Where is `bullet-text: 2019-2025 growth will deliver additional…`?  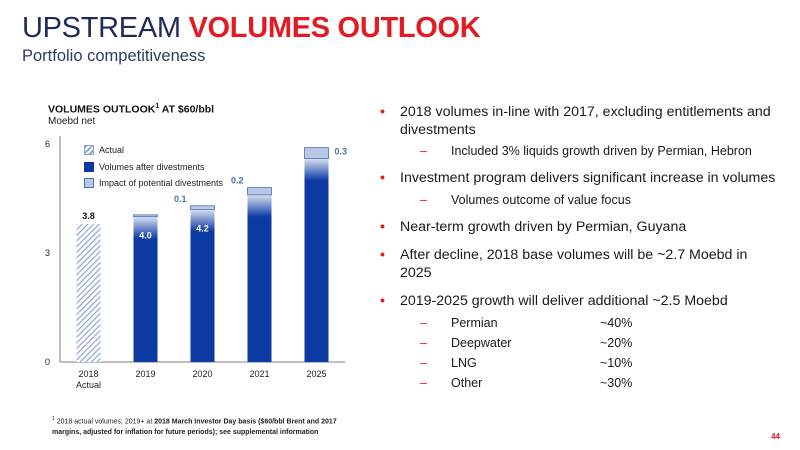
bullet-text: 2019-2025 growth will deliver additional… is located at coordinates (564, 301).